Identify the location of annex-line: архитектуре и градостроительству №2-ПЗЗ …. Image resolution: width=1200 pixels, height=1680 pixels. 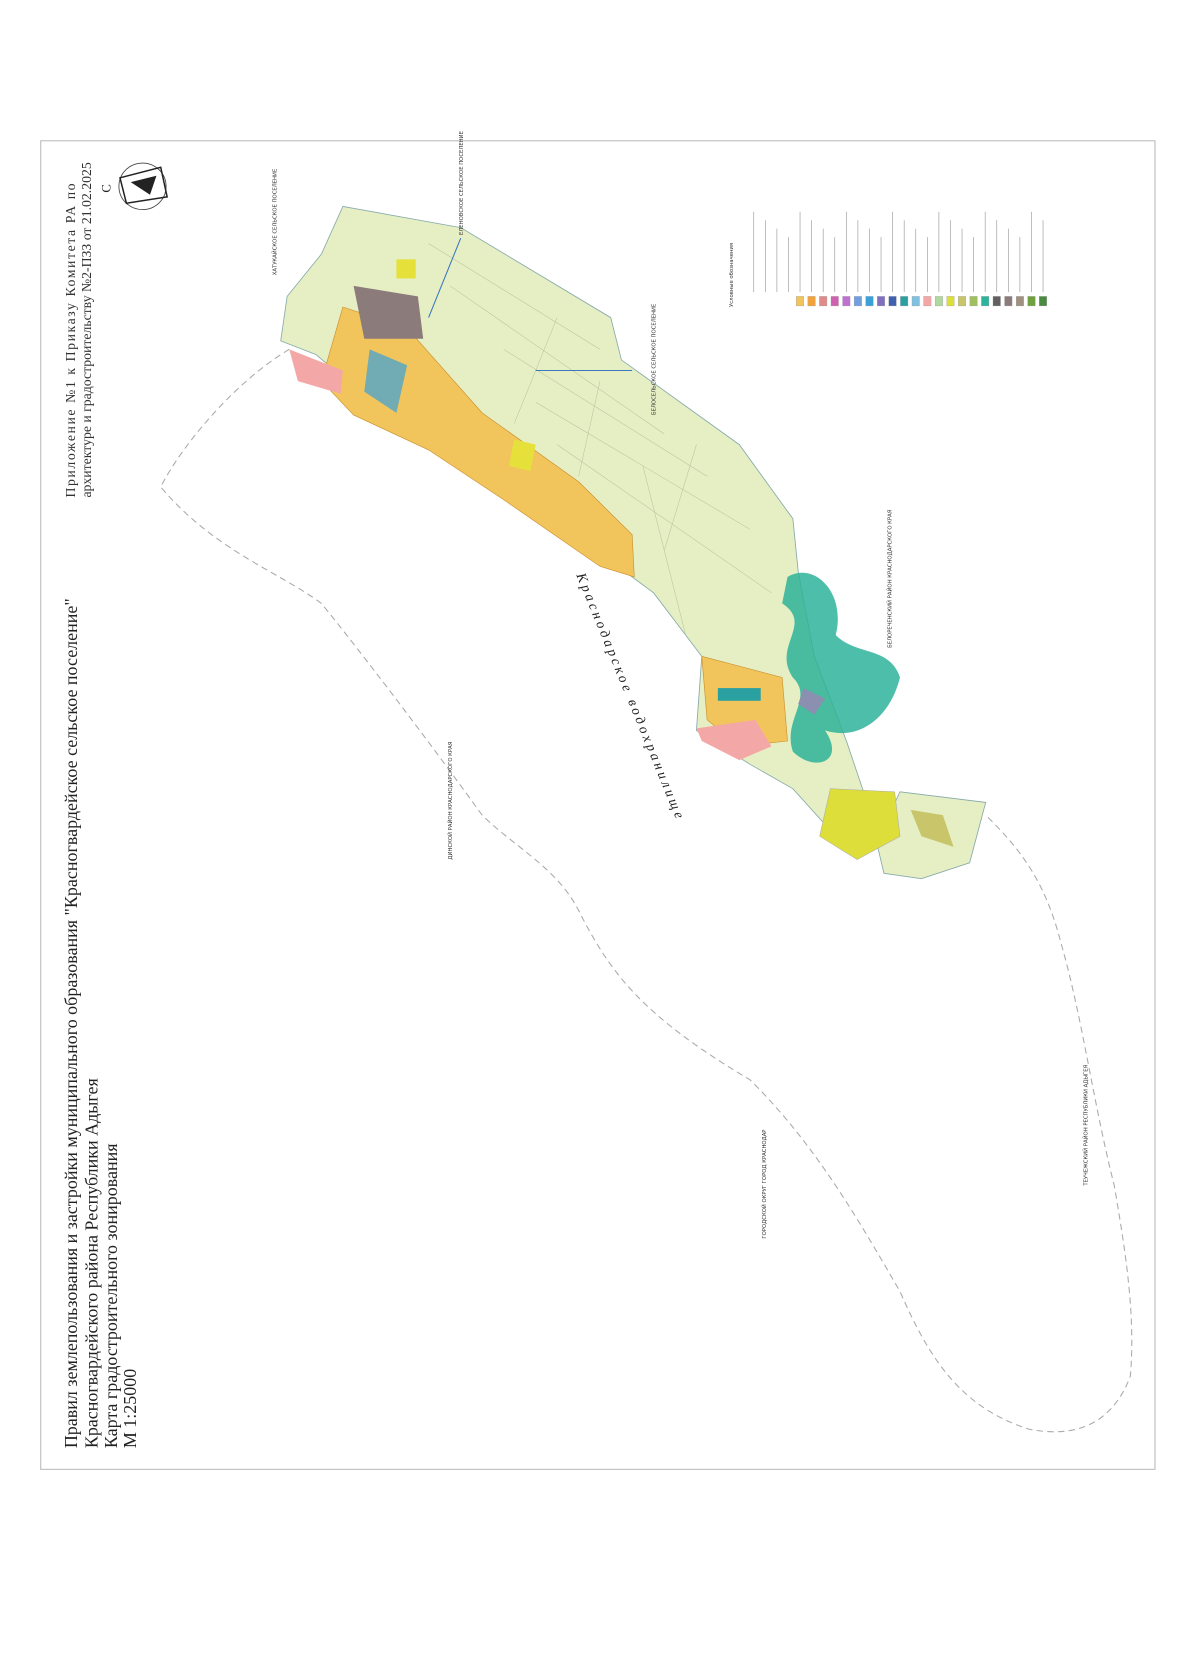
(86, 329).